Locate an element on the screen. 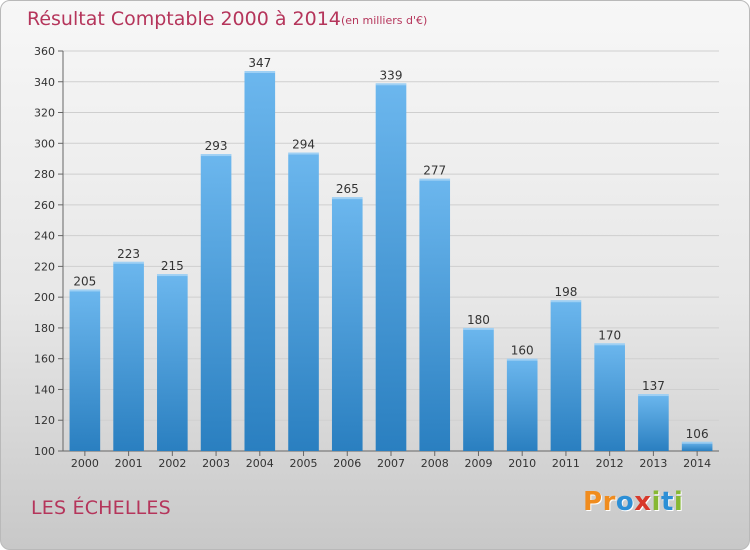 The image size is (750, 550). logo-letter: r is located at coordinates (609, 502).